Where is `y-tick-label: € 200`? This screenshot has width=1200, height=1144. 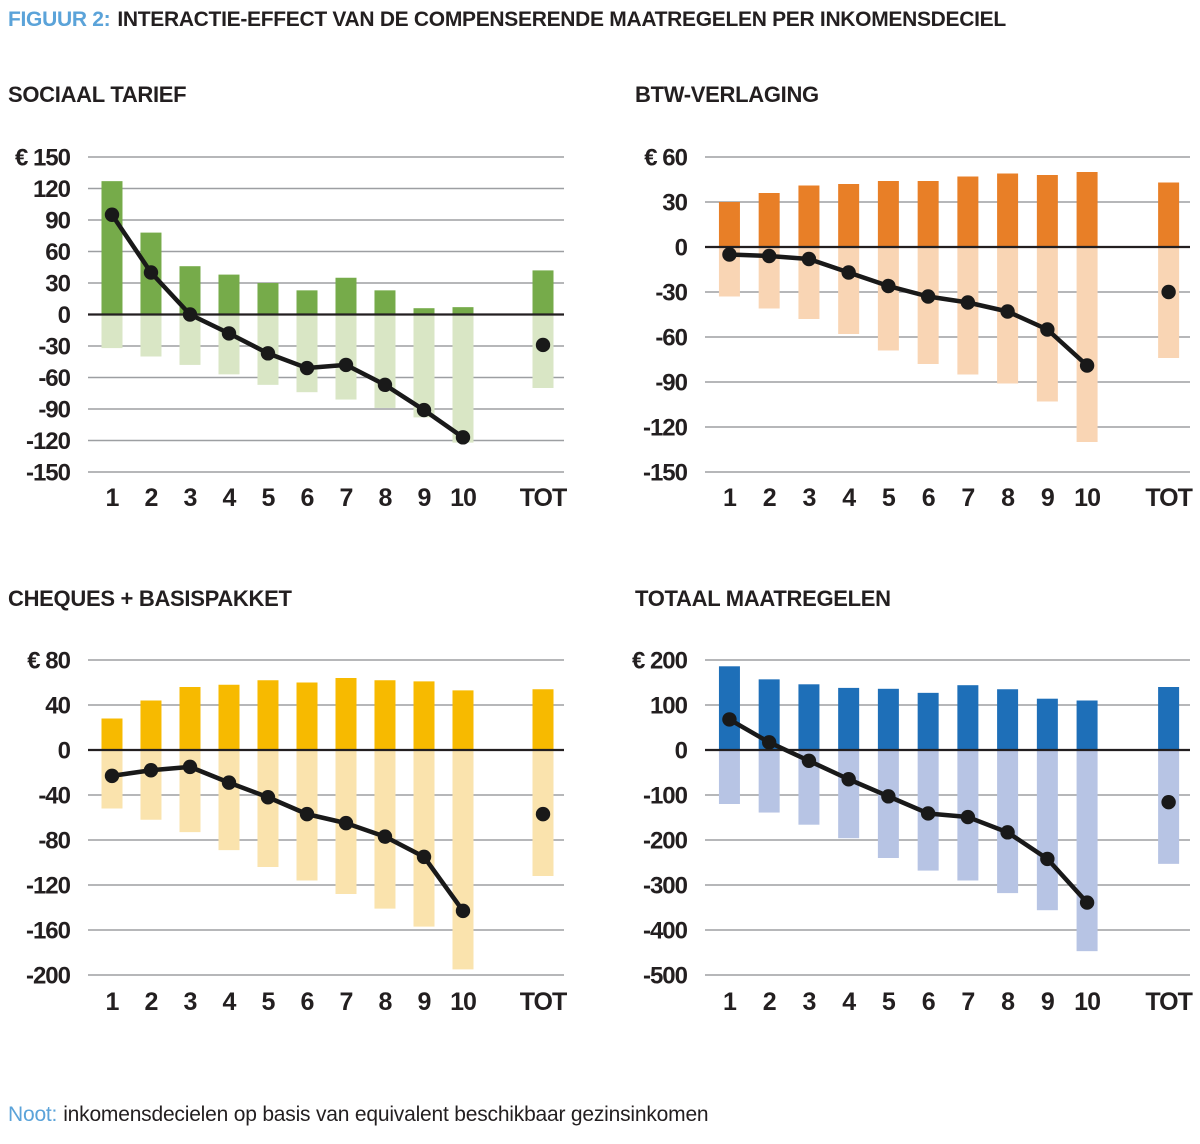 y-tick-label: € 200 is located at coordinates (660, 661).